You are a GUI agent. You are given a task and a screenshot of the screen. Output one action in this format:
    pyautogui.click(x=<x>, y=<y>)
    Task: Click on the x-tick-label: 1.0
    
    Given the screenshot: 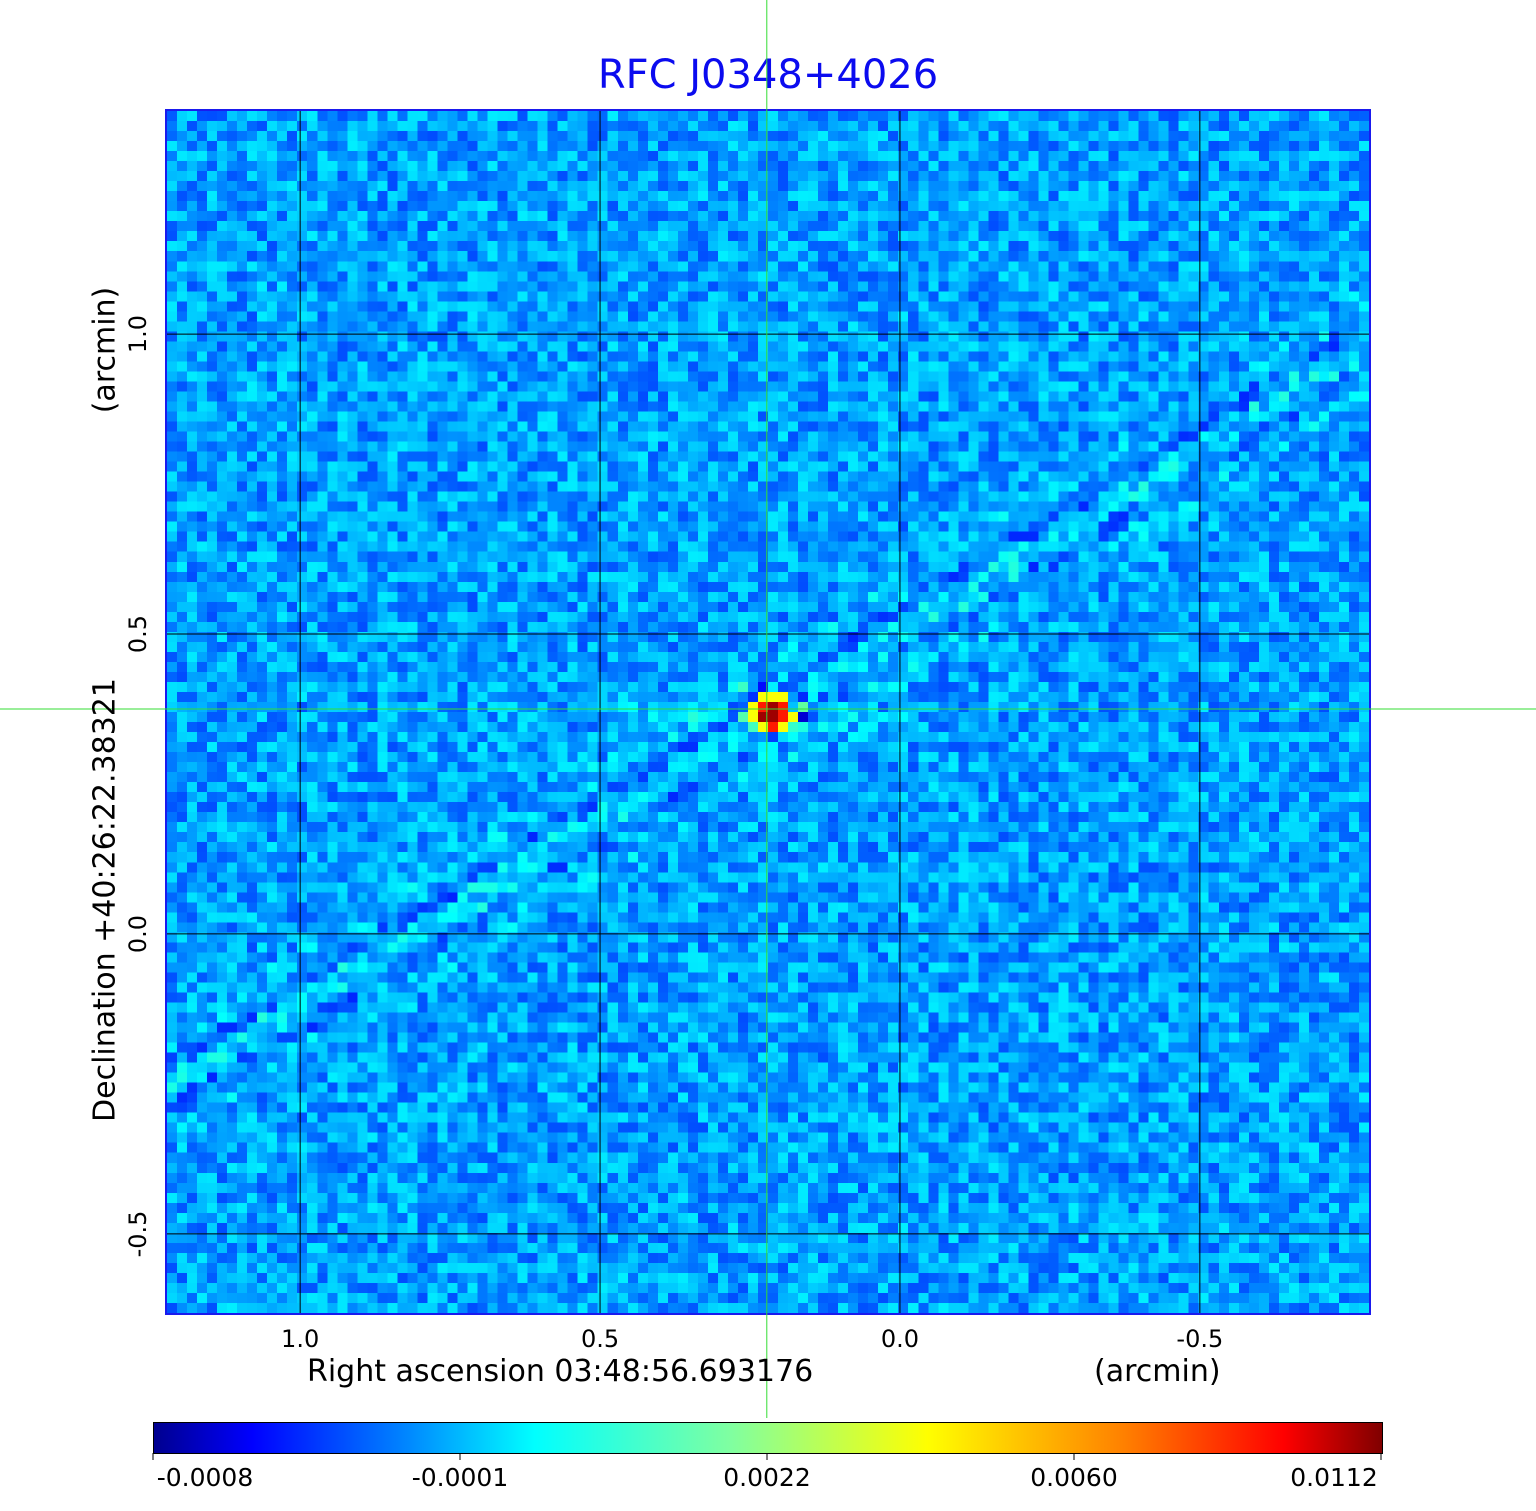 What is the action you would take?
    pyautogui.click(x=300, y=1339)
    